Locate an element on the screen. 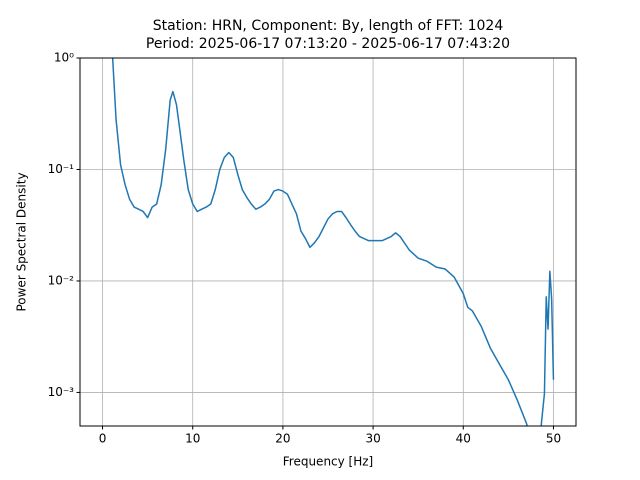 The height and width of the screenshot is (480, 640). y-tick-label: 10⁻² is located at coordinates (61, 280).